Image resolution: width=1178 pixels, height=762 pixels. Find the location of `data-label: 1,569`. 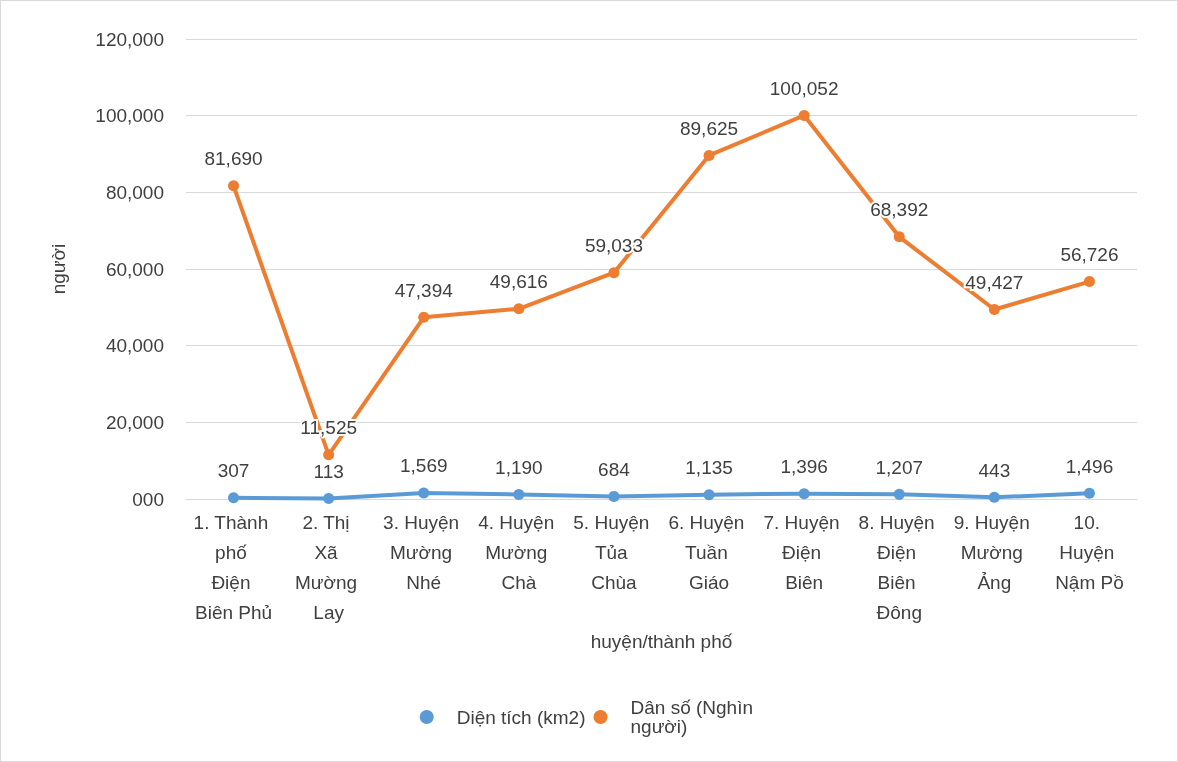

data-label: 1,569 is located at coordinates (423, 466).